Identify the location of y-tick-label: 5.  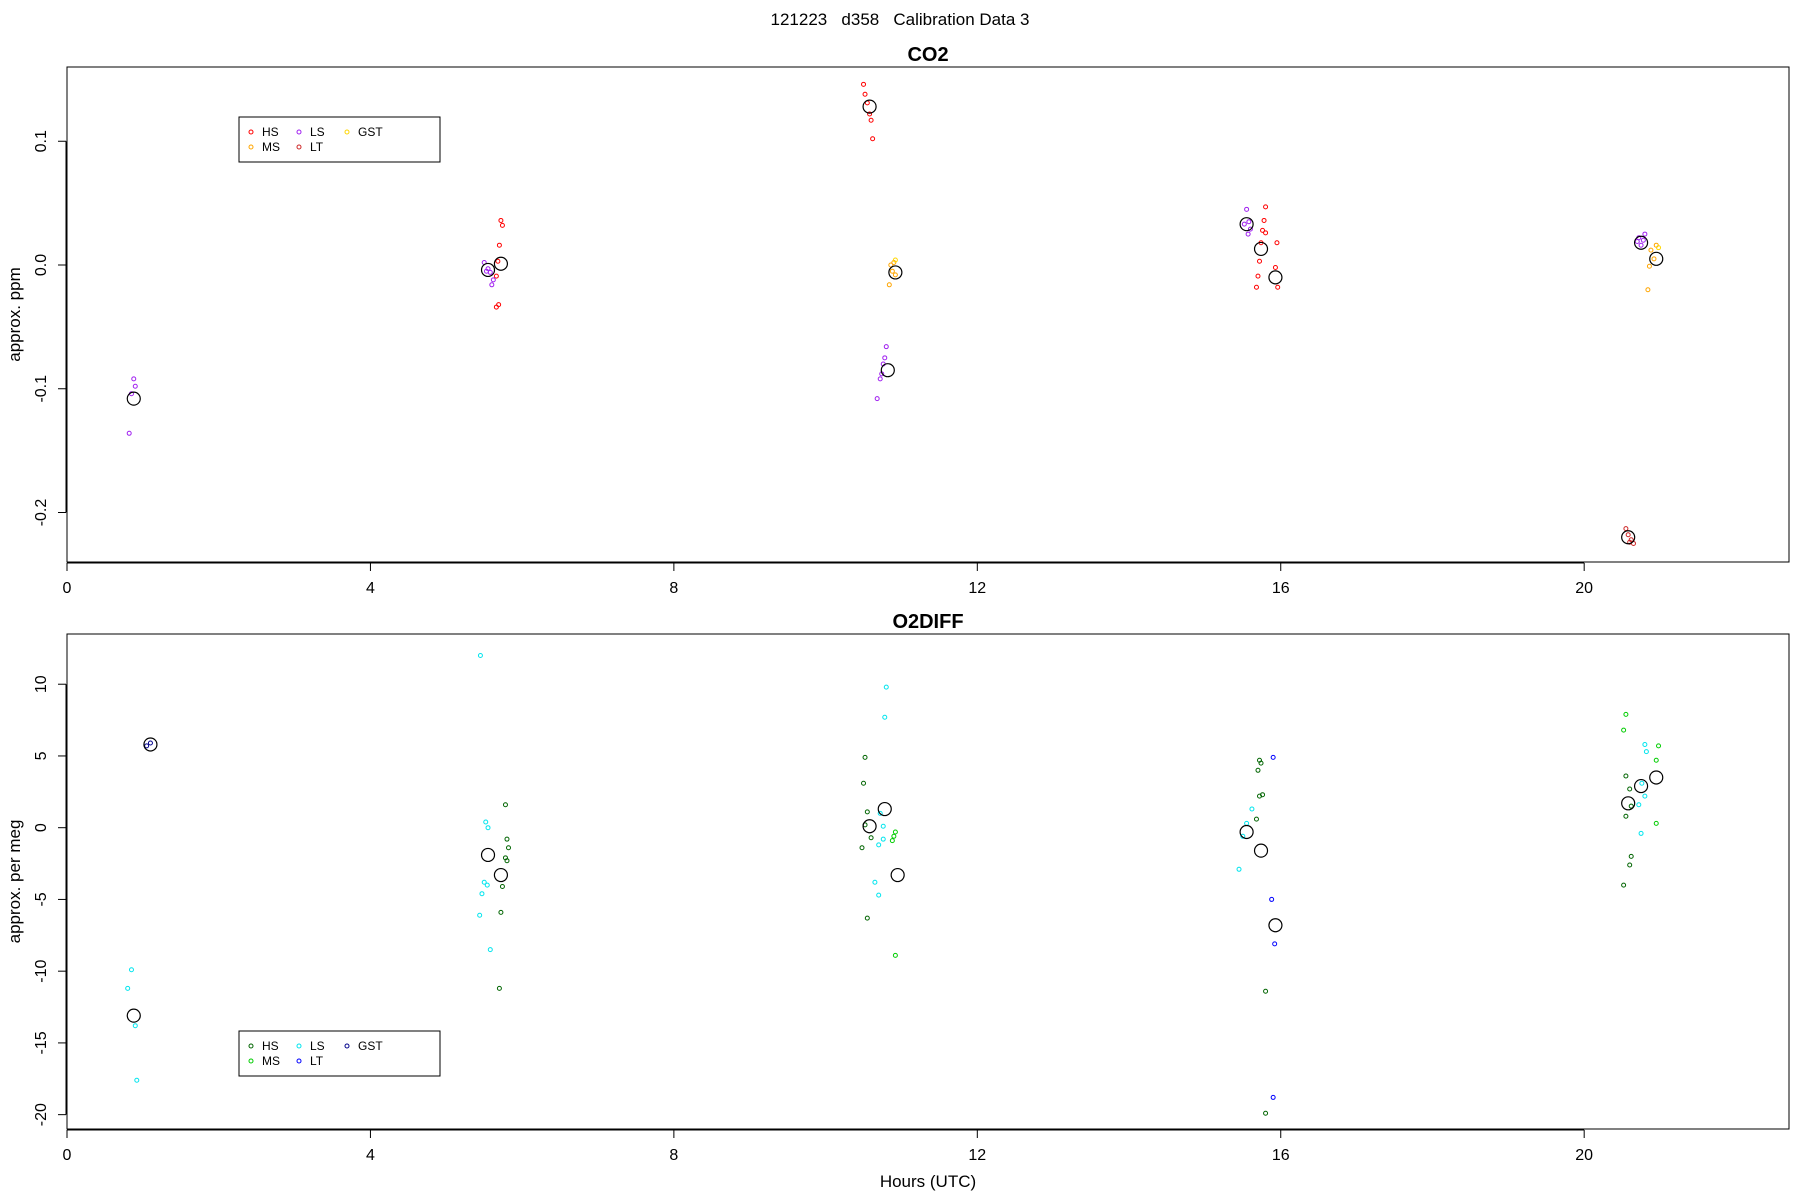
(41, 755).